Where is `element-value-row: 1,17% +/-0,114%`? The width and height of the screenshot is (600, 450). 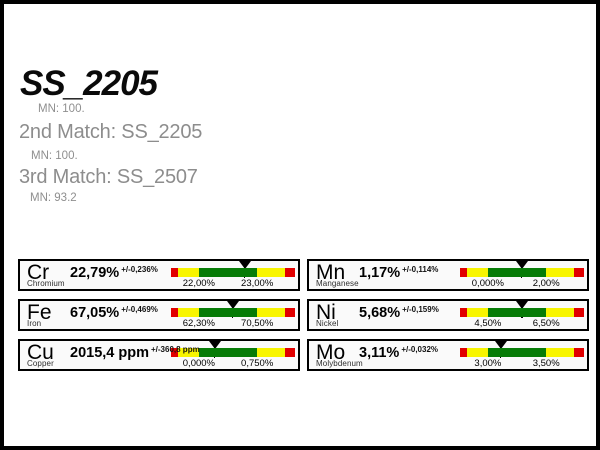
element-value-row: 1,17% +/-0,114% is located at coordinates (398, 273).